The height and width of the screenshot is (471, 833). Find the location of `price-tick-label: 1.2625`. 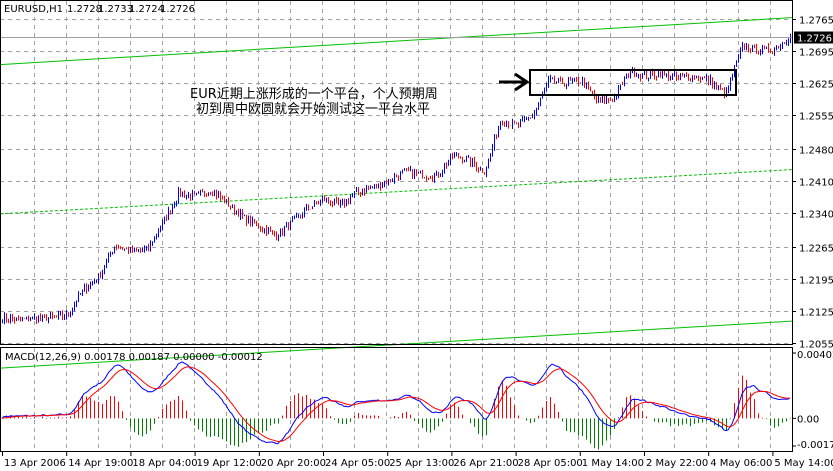

price-tick-label: 1.2625 is located at coordinates (816, 85).